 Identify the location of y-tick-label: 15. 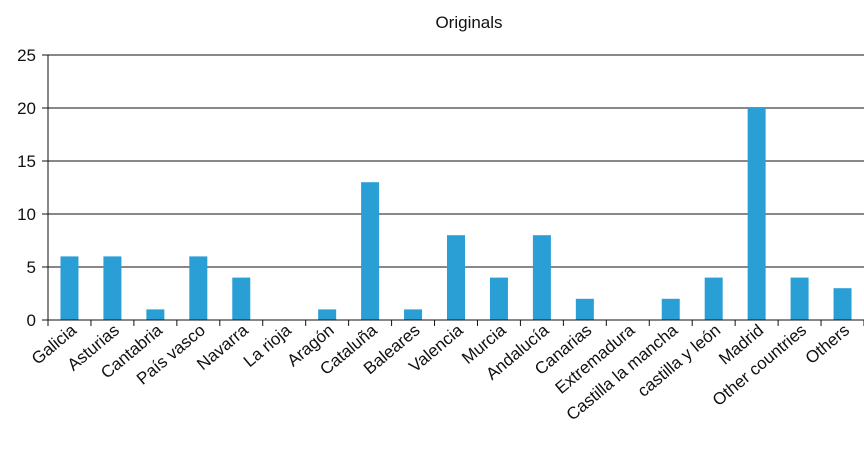
(26, 161).